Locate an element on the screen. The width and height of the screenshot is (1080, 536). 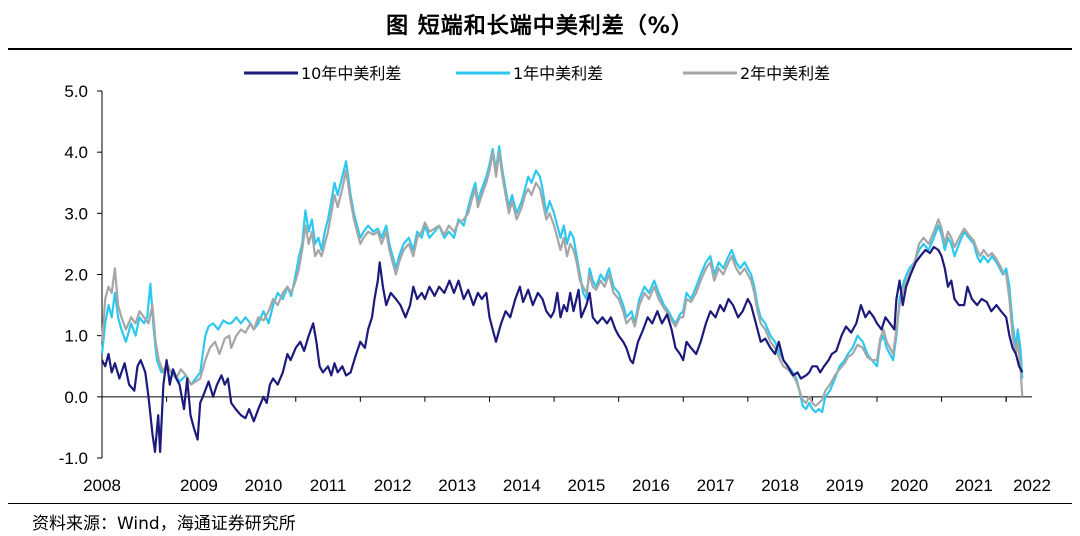
y-tick-label: 1.0 is located at coordinates (76, 336).